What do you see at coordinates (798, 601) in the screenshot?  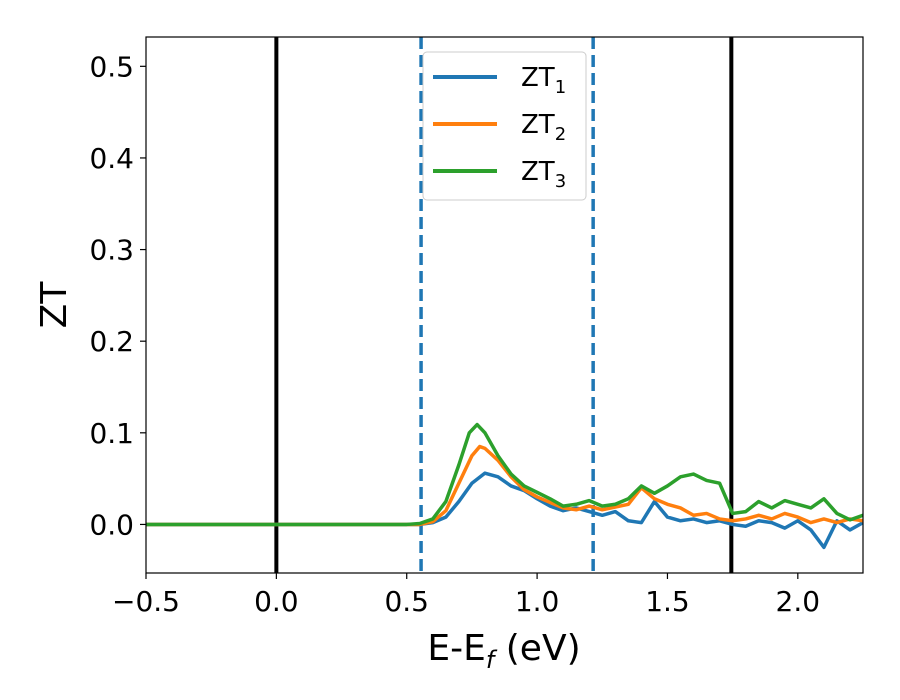 I see `x-tick-label: 2.0` at bounding box center [798, 601].